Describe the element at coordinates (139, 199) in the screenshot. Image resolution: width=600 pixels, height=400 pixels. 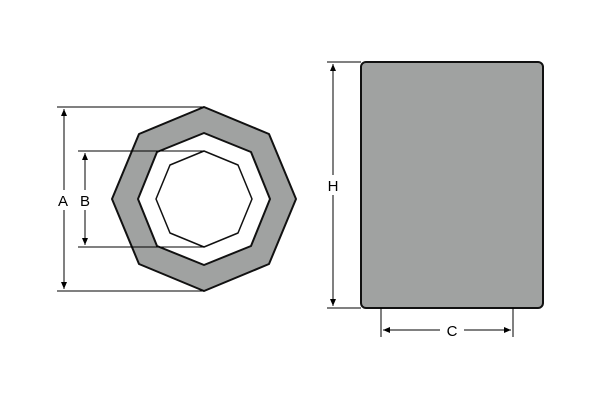
I see `dimension-b: B` at that location.